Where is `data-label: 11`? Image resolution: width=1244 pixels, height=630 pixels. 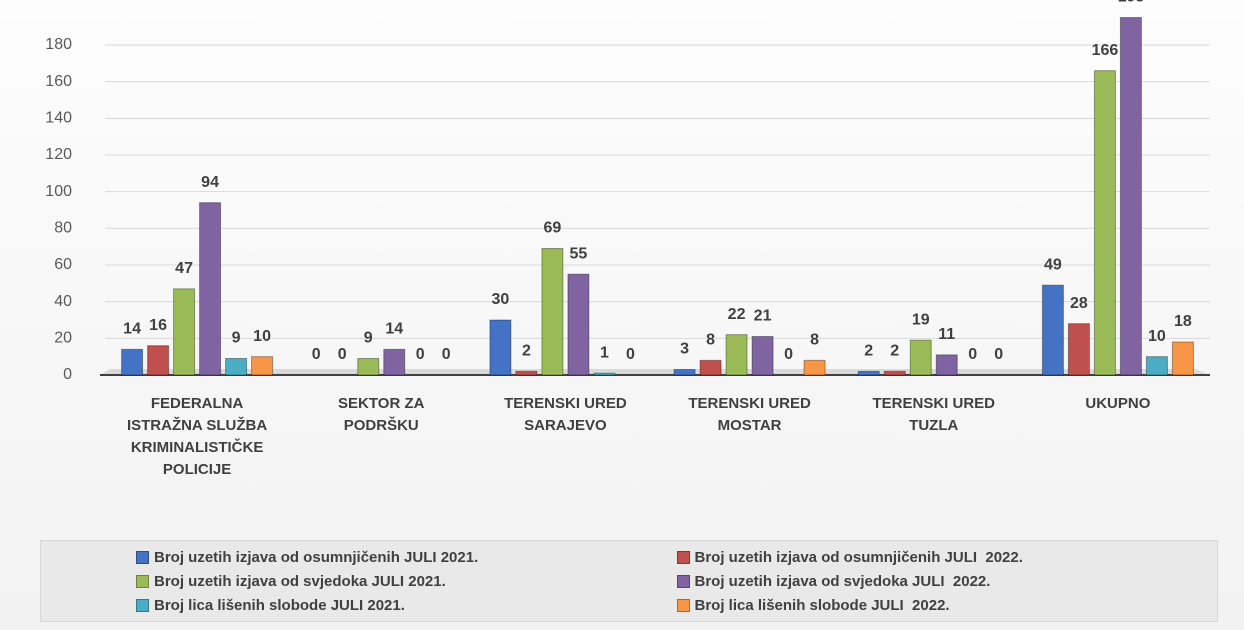 data-label: 11 is located at coordinates (946, 334).